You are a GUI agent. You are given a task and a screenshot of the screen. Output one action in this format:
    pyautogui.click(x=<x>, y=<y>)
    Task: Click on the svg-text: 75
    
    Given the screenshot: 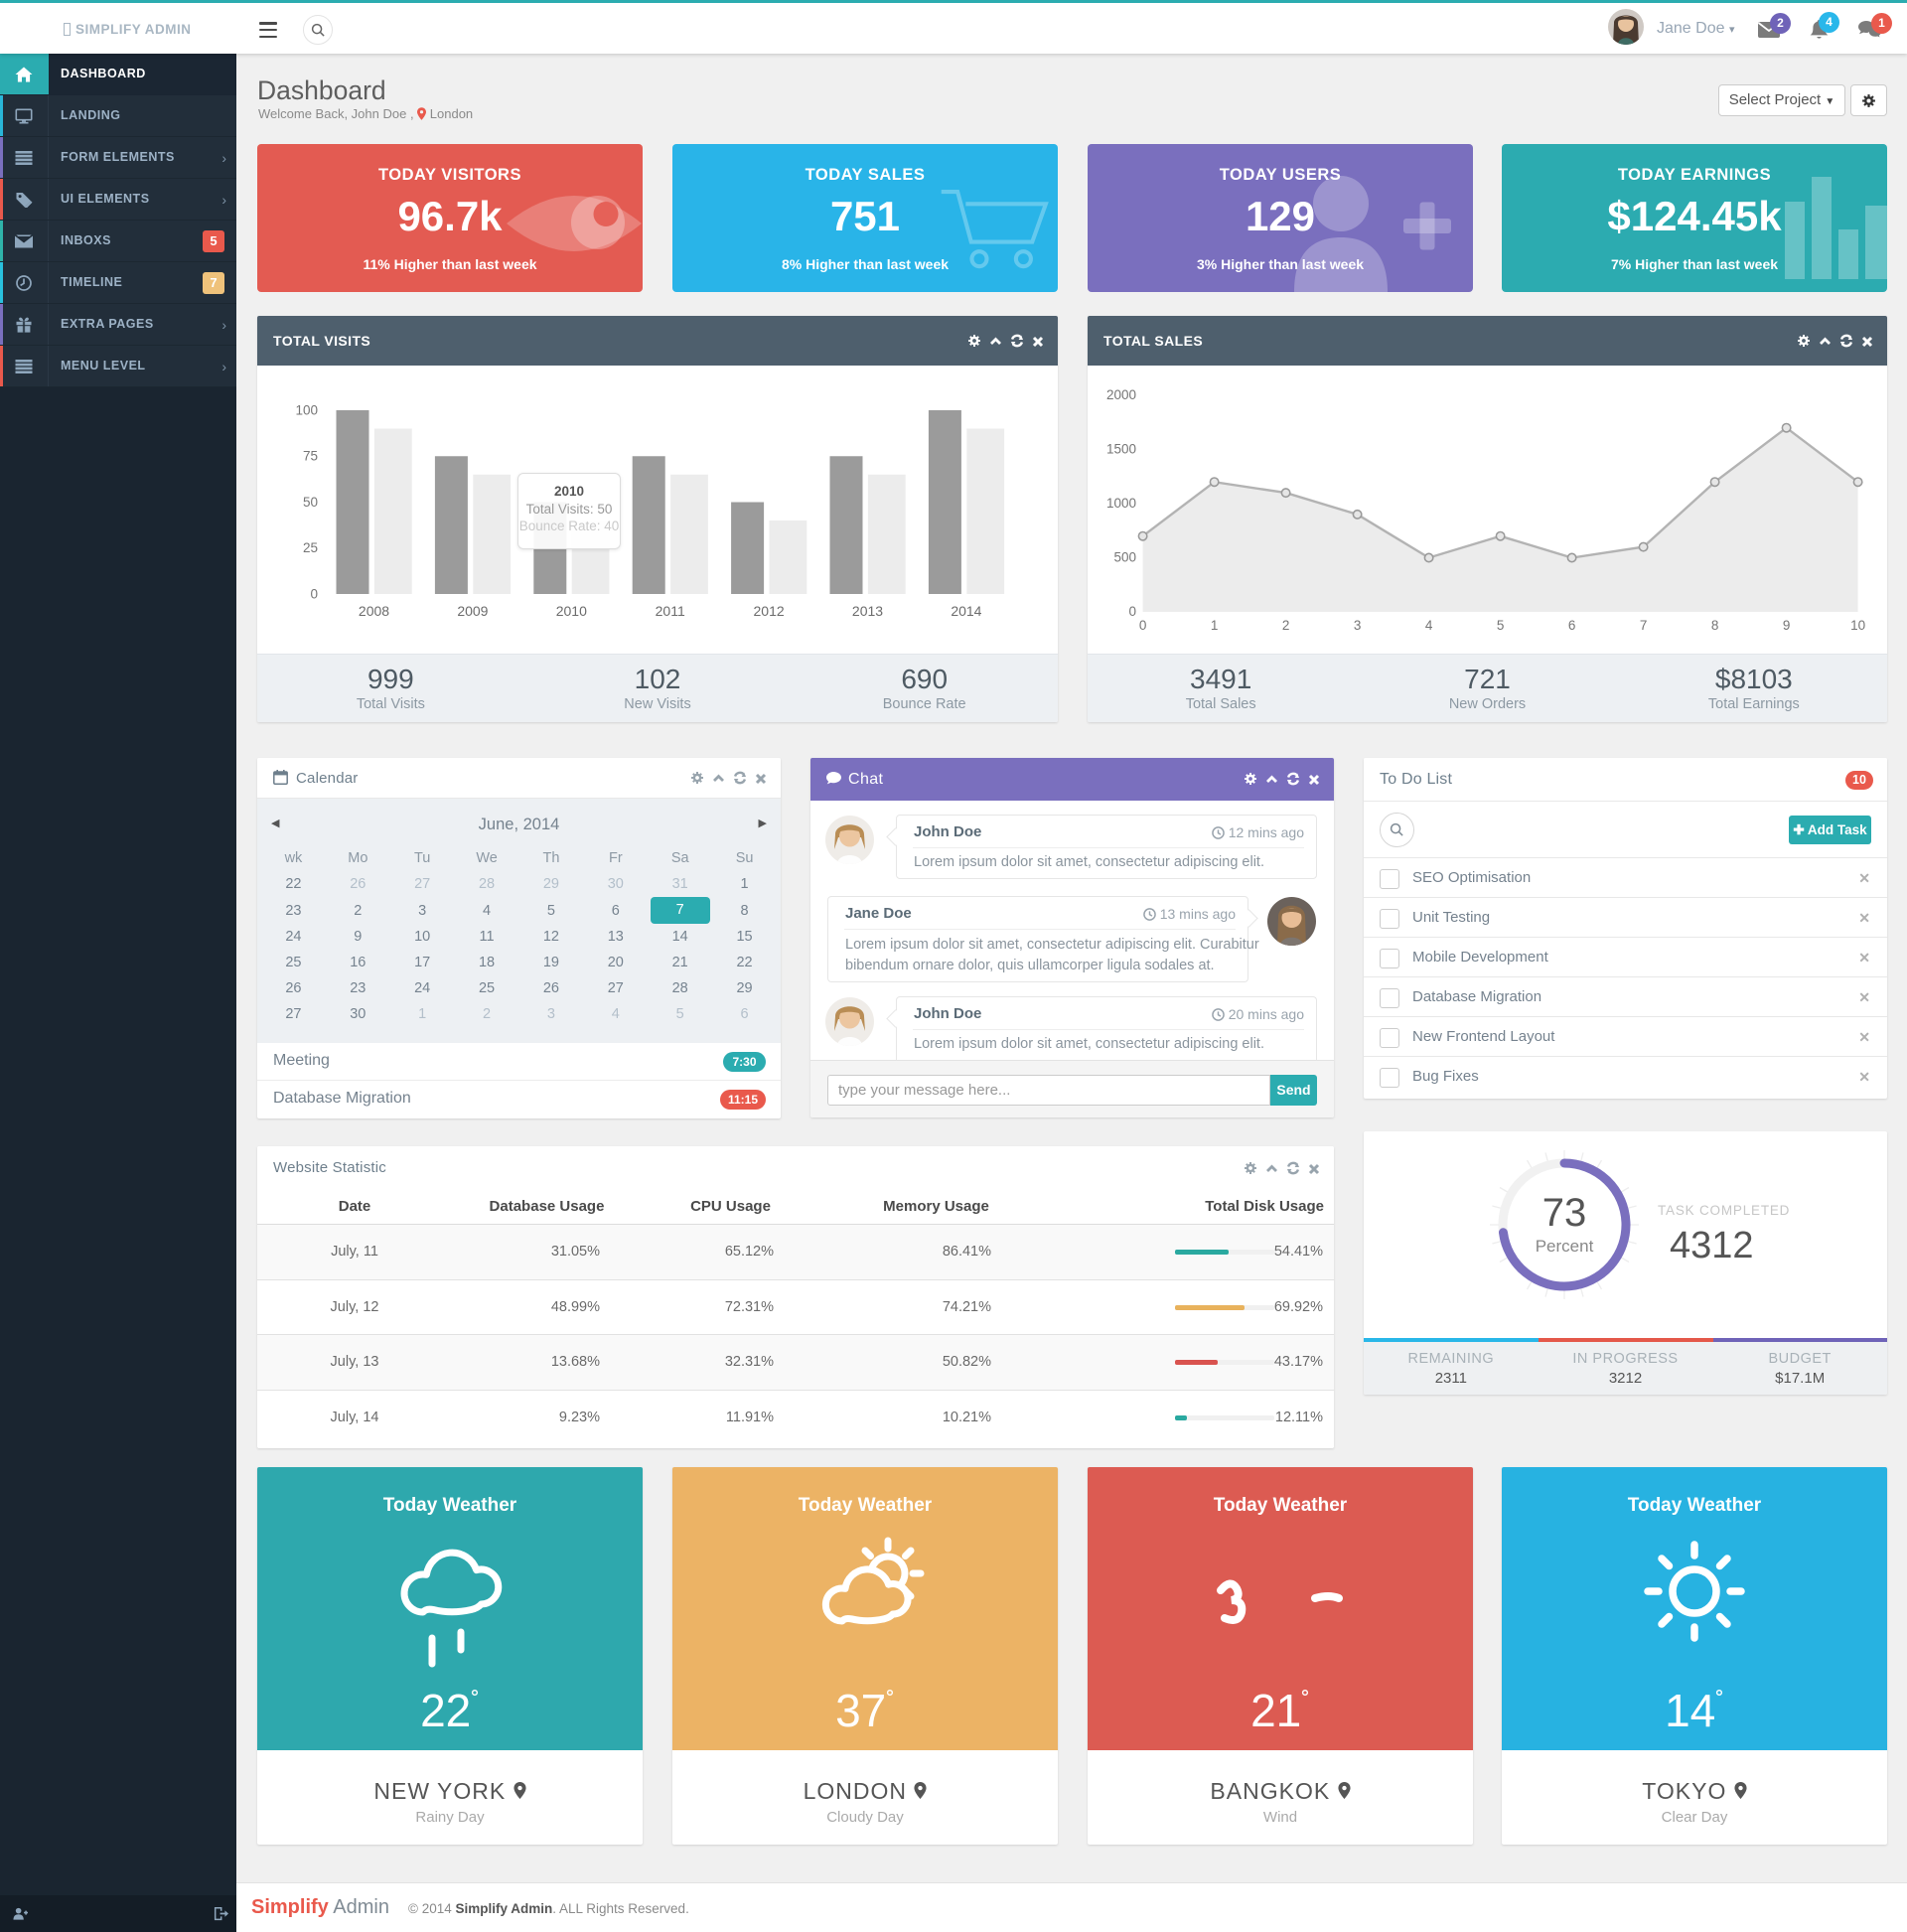 What is the action you would take?
    pyautogui.click(x=310, y=456)
    